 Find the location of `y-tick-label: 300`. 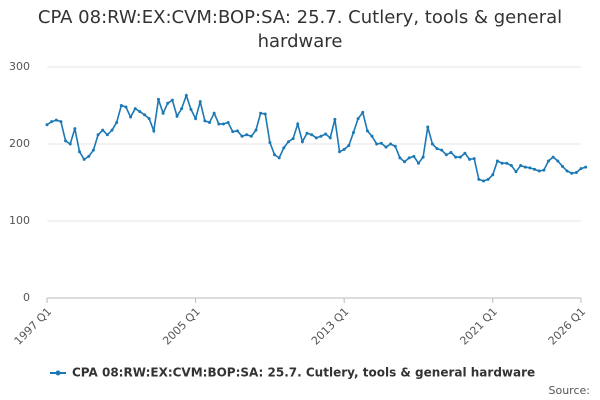

y-tick-label: 300 is located at coordinates (19, 66).